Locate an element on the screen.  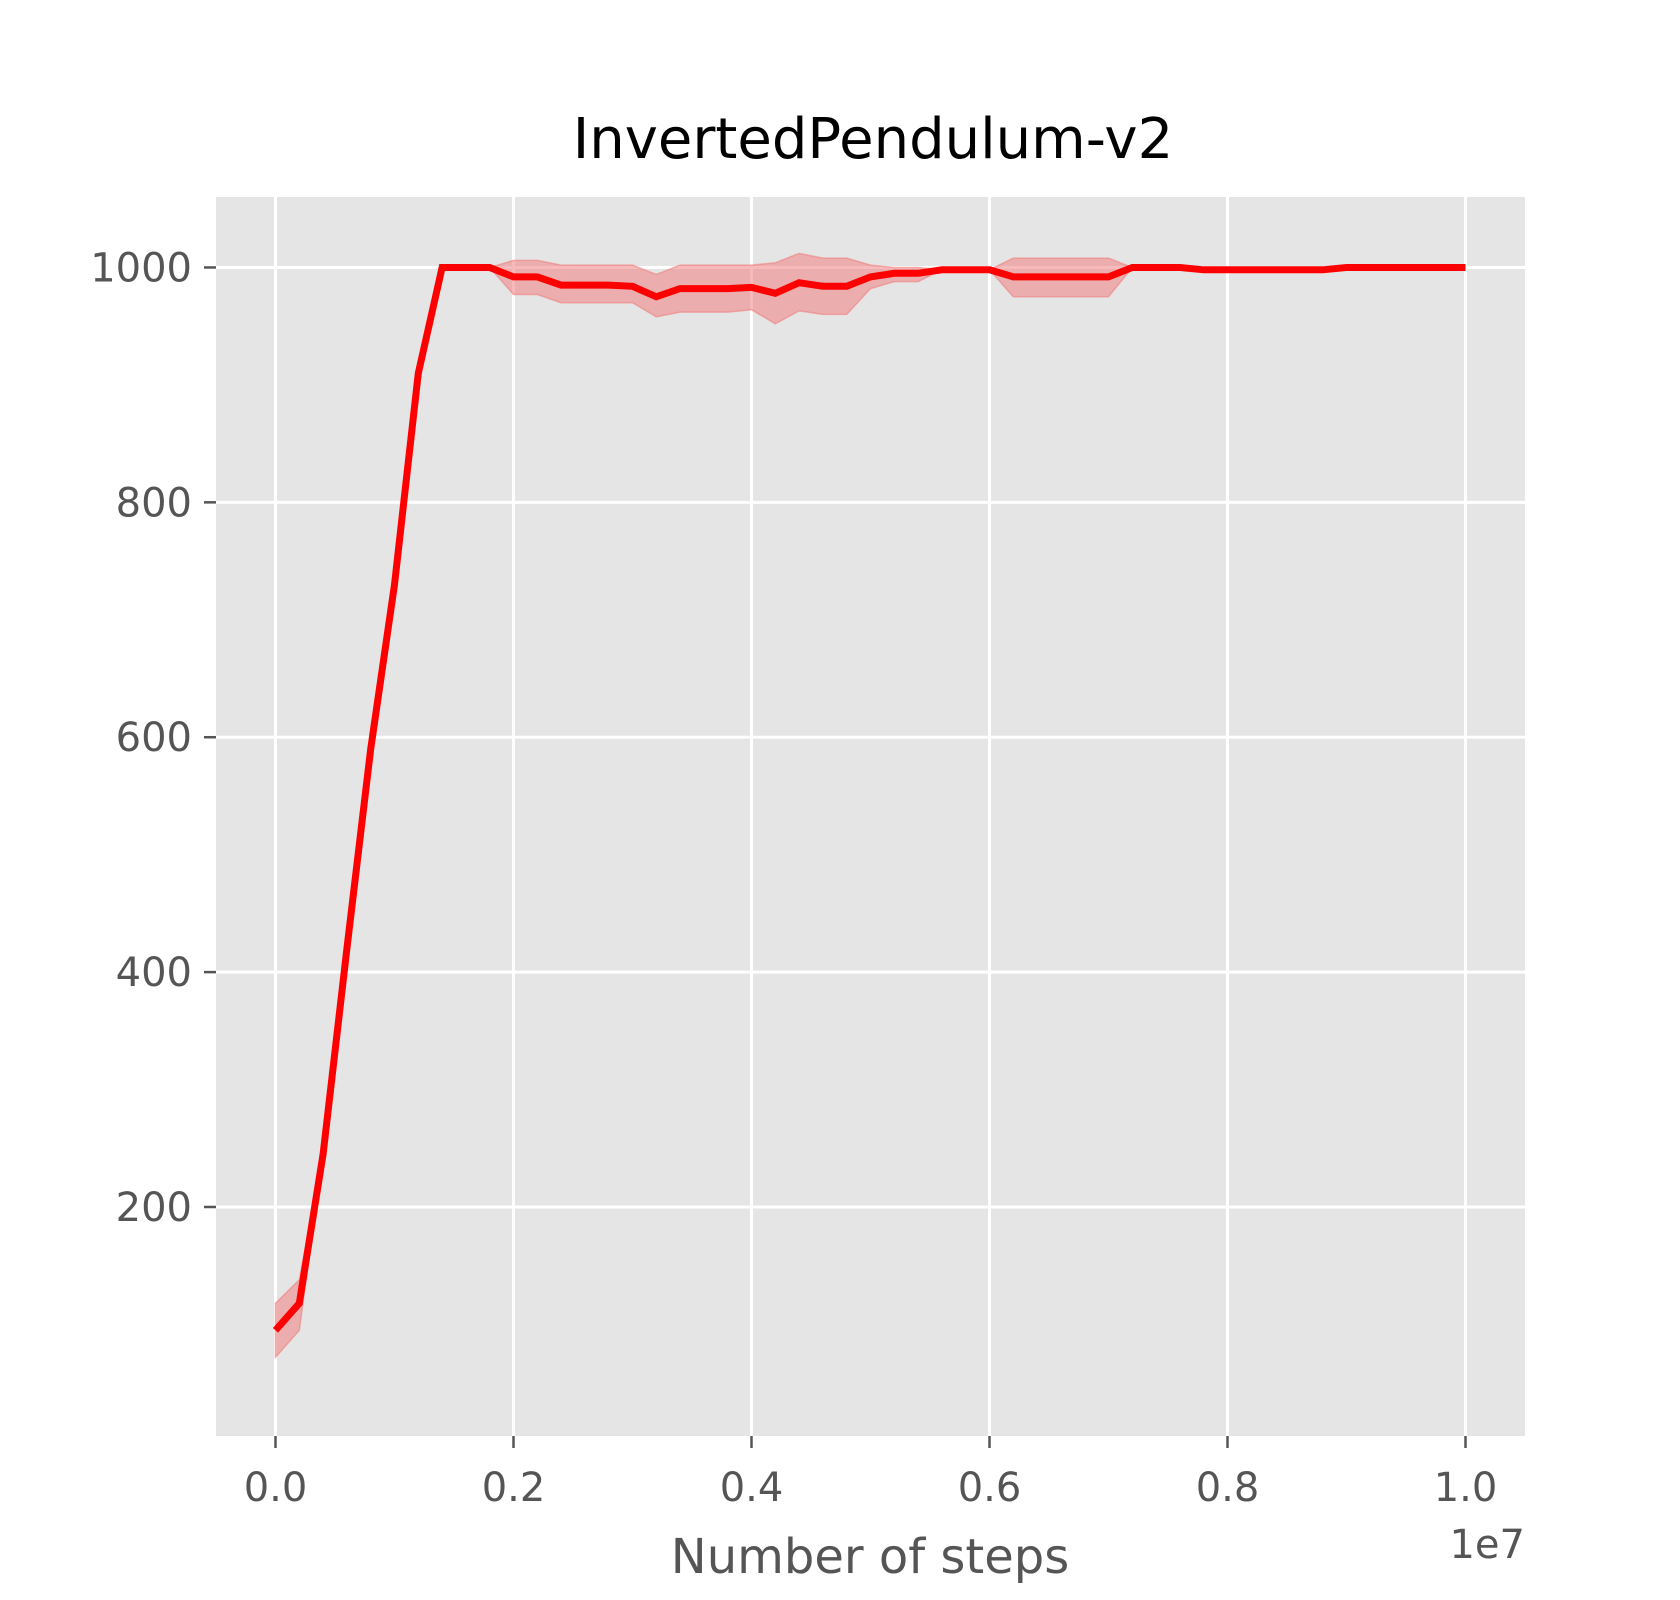
y-tick-label: 200 is located at coordinates (154, 1208).